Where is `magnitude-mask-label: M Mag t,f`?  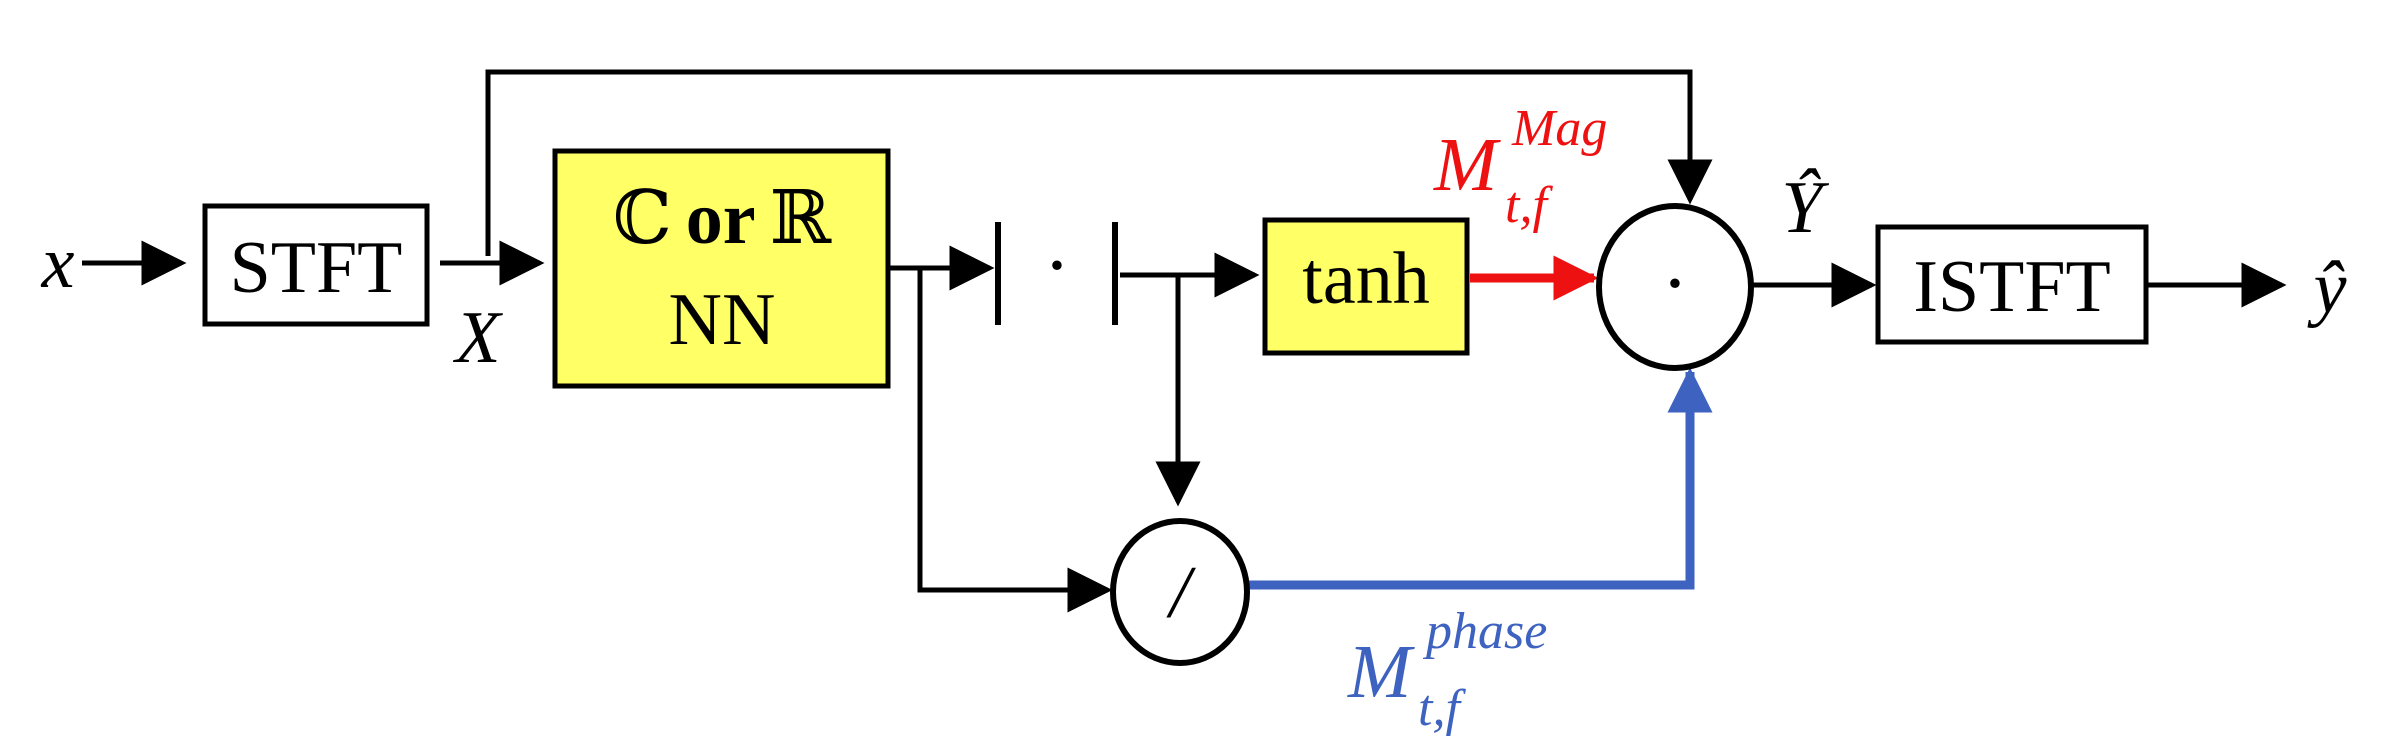 magnitude-mask-label: M Mag t,f is located at coordinates (1520, 167).